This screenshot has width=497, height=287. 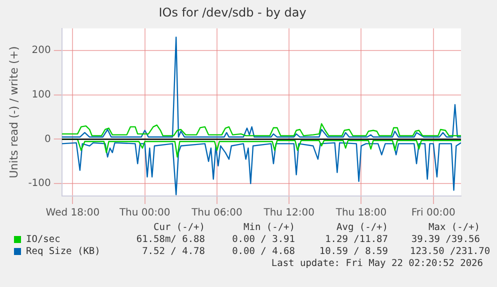 I want to click on text: 1.29 /11.87, so click(x=356, y=239).